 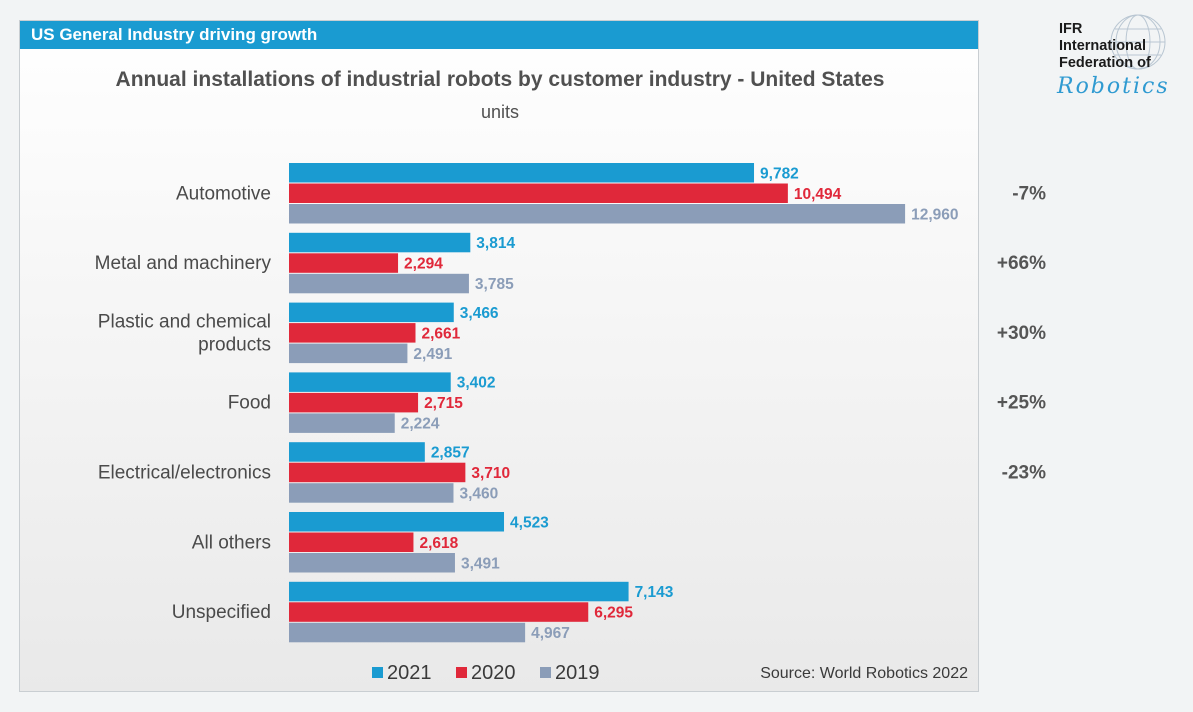 What do you see at coordinates (1105, 63) in the screenshot?
I see `logo-line-3: Federation of` at bounding box center [1105, 63].